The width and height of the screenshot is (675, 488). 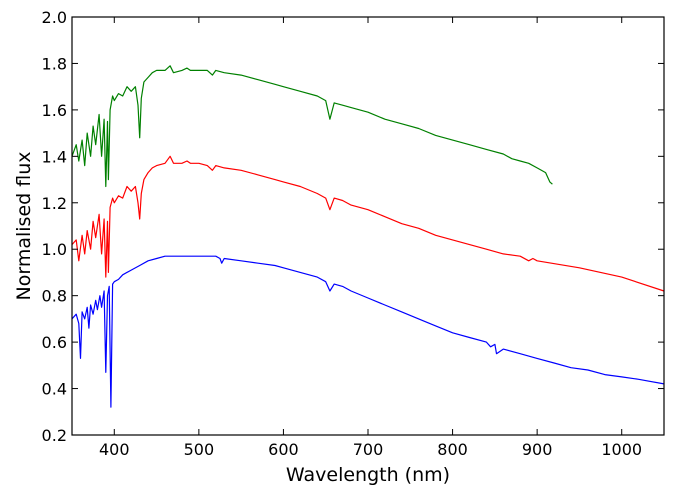 What do you see at coordinates (368, 449) in the screenshot?
I see `x-tick-label: 700` at bounding box center [368, 449].